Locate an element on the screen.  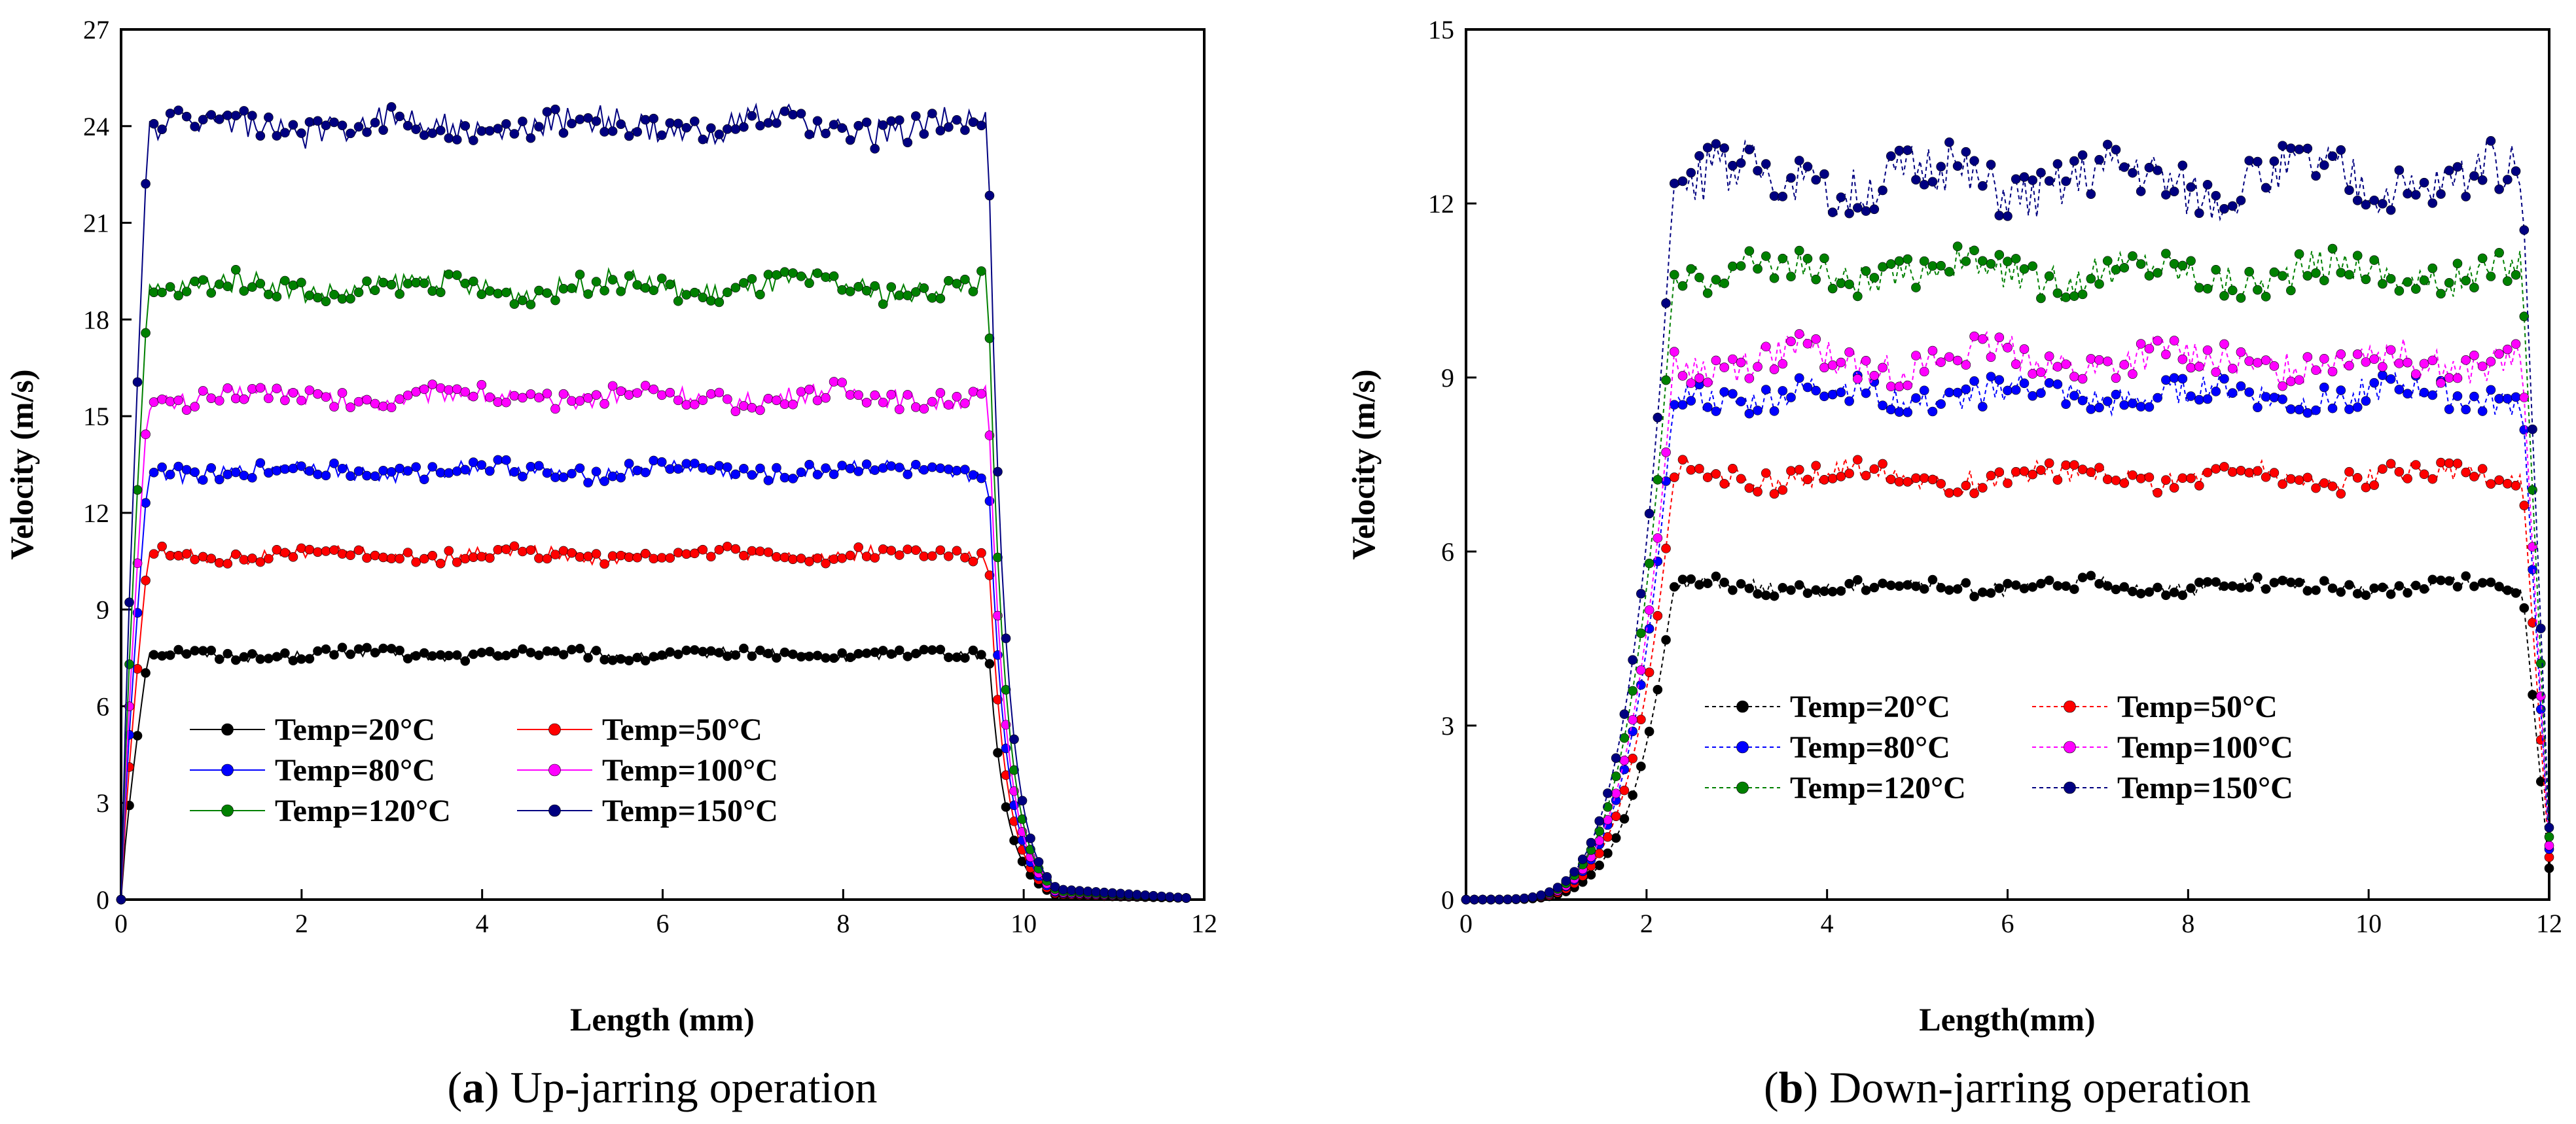
legend-label: Temp=20°C is located at coordinates (1870, 707).